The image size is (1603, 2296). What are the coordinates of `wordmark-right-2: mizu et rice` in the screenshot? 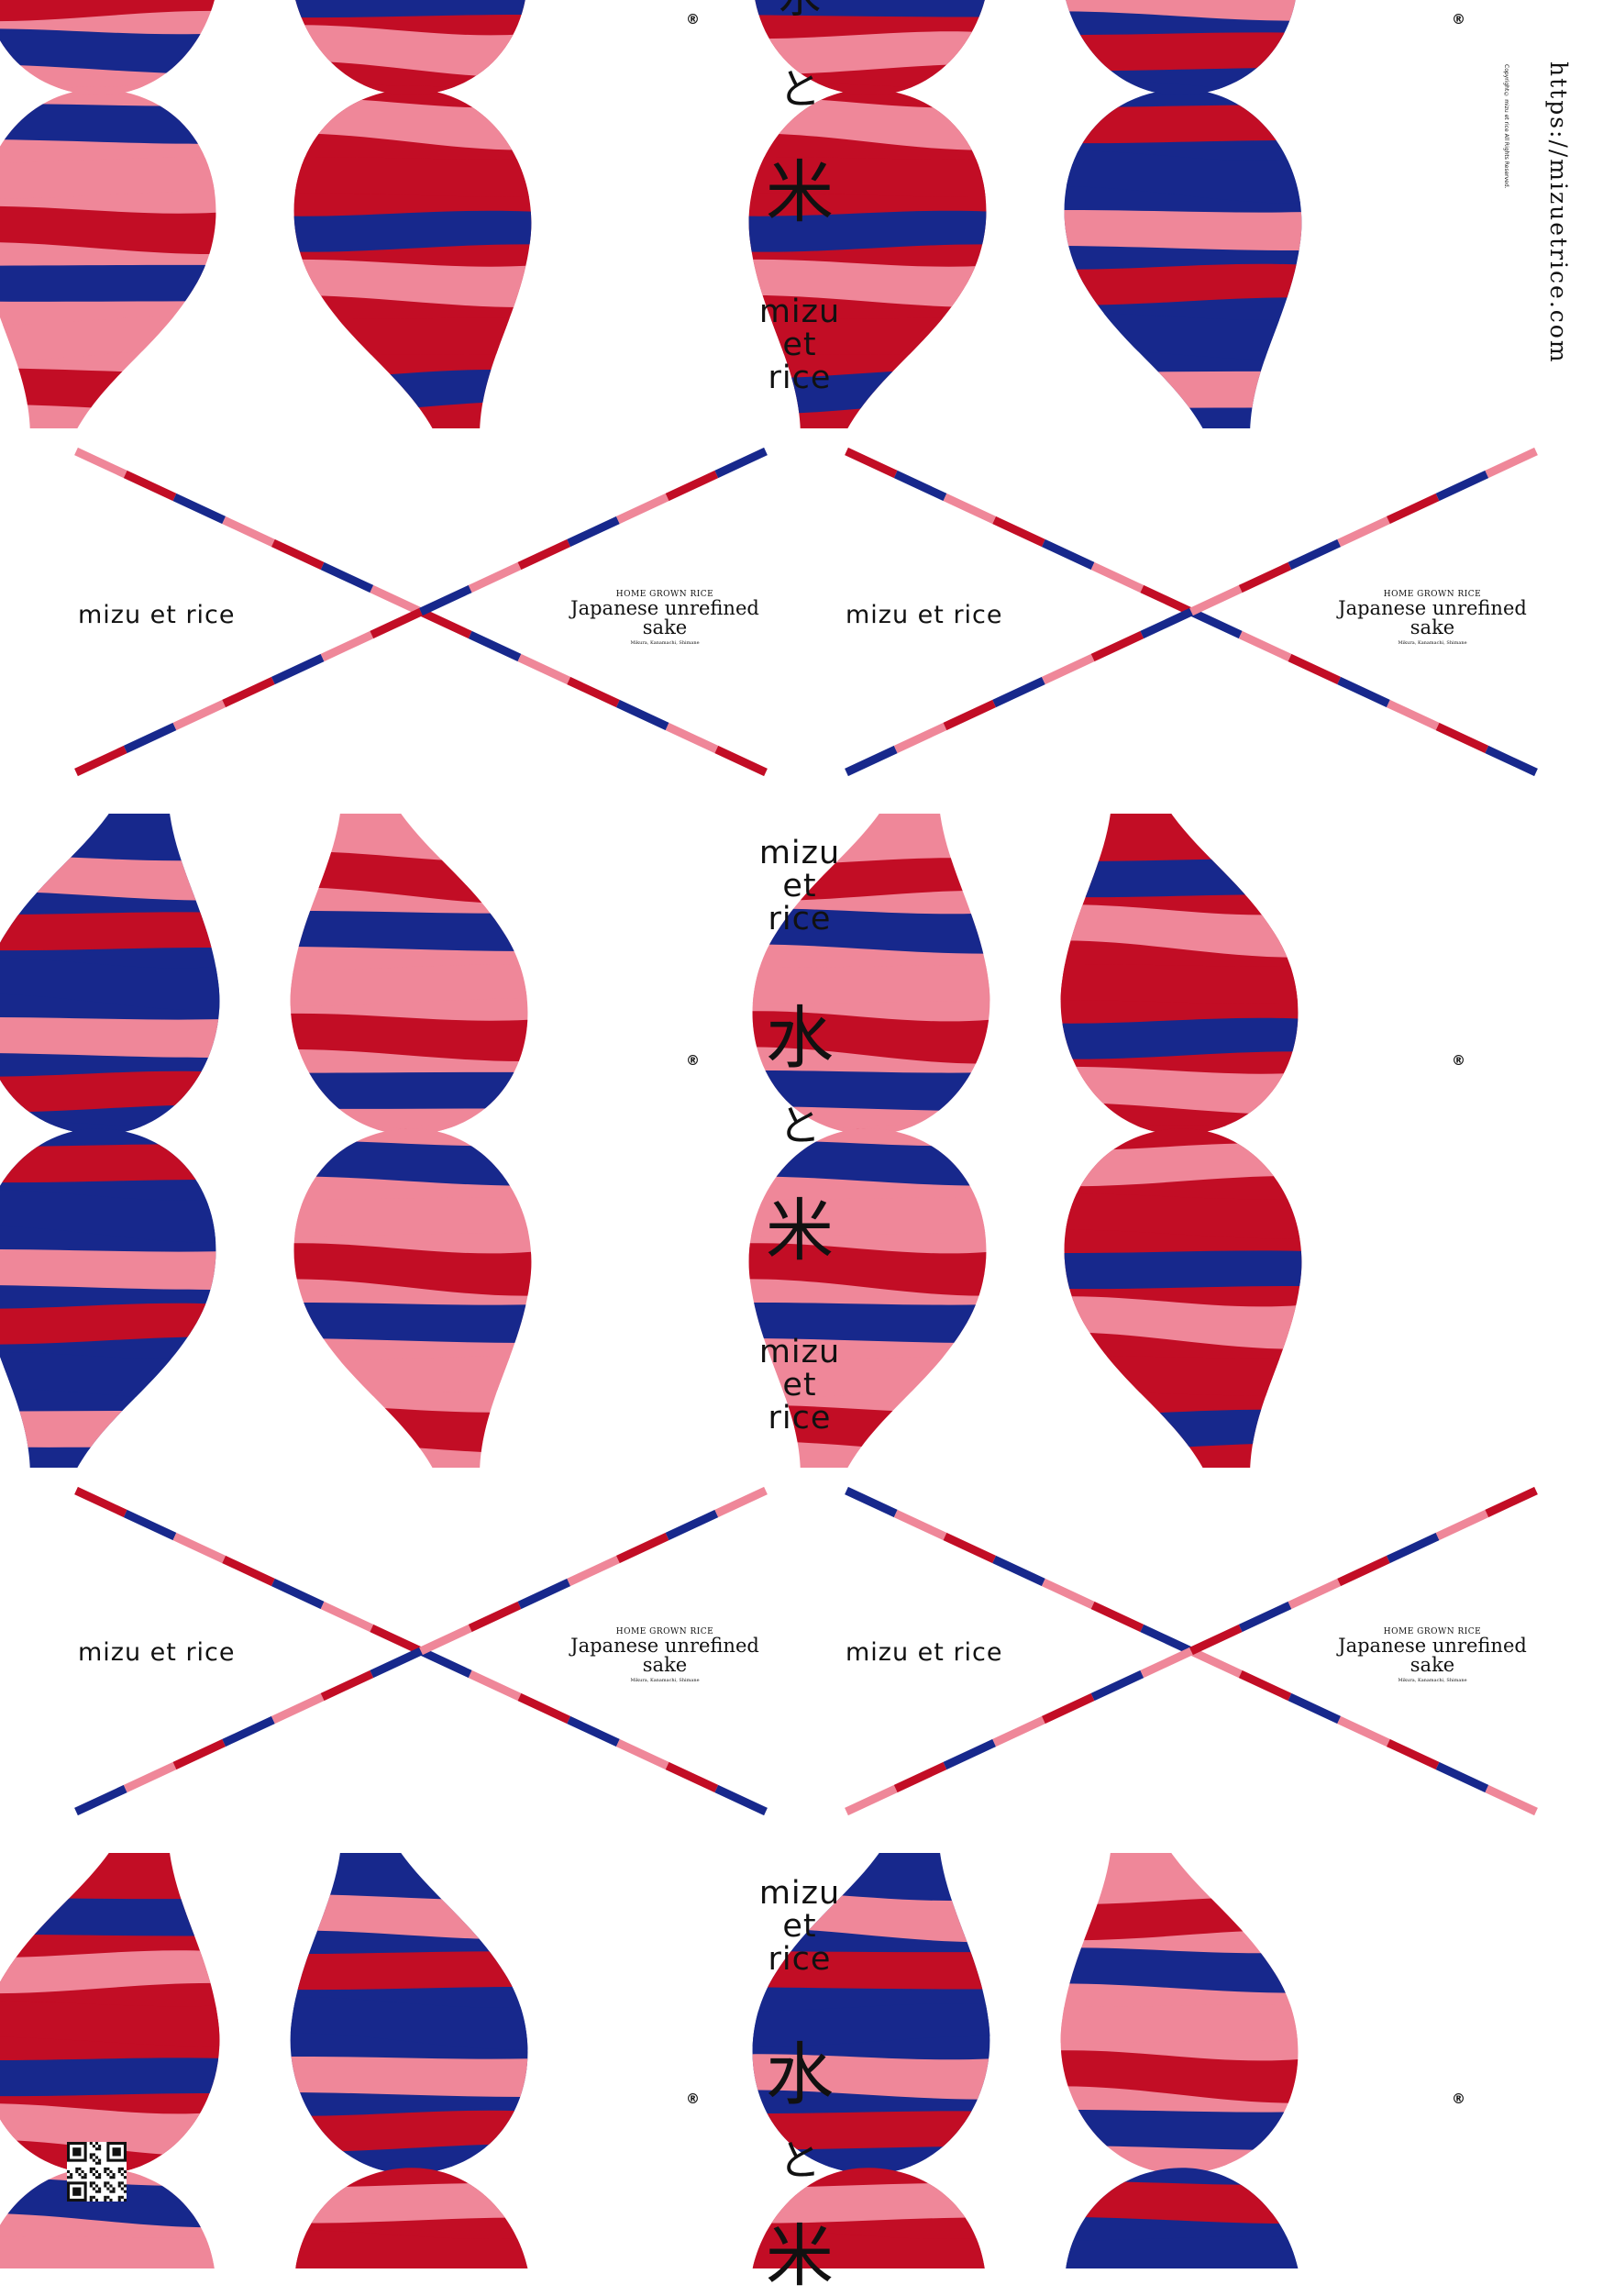 It's located at (925, 1652).